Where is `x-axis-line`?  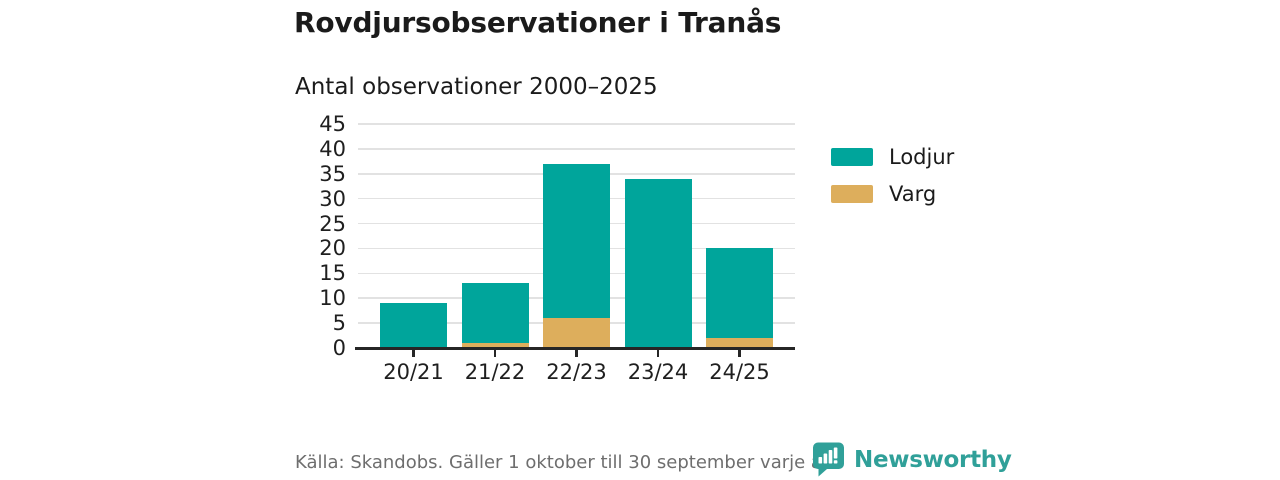 x-axis-line is located at coordinates (575, 348).